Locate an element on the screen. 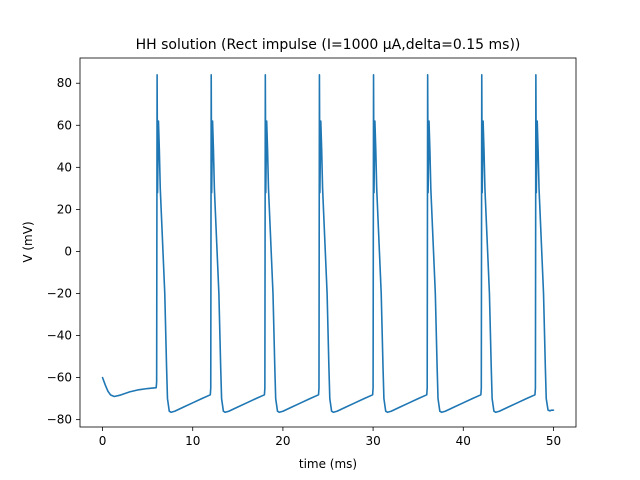  y-tick-label: 40 is located at coordinates (64, 167).